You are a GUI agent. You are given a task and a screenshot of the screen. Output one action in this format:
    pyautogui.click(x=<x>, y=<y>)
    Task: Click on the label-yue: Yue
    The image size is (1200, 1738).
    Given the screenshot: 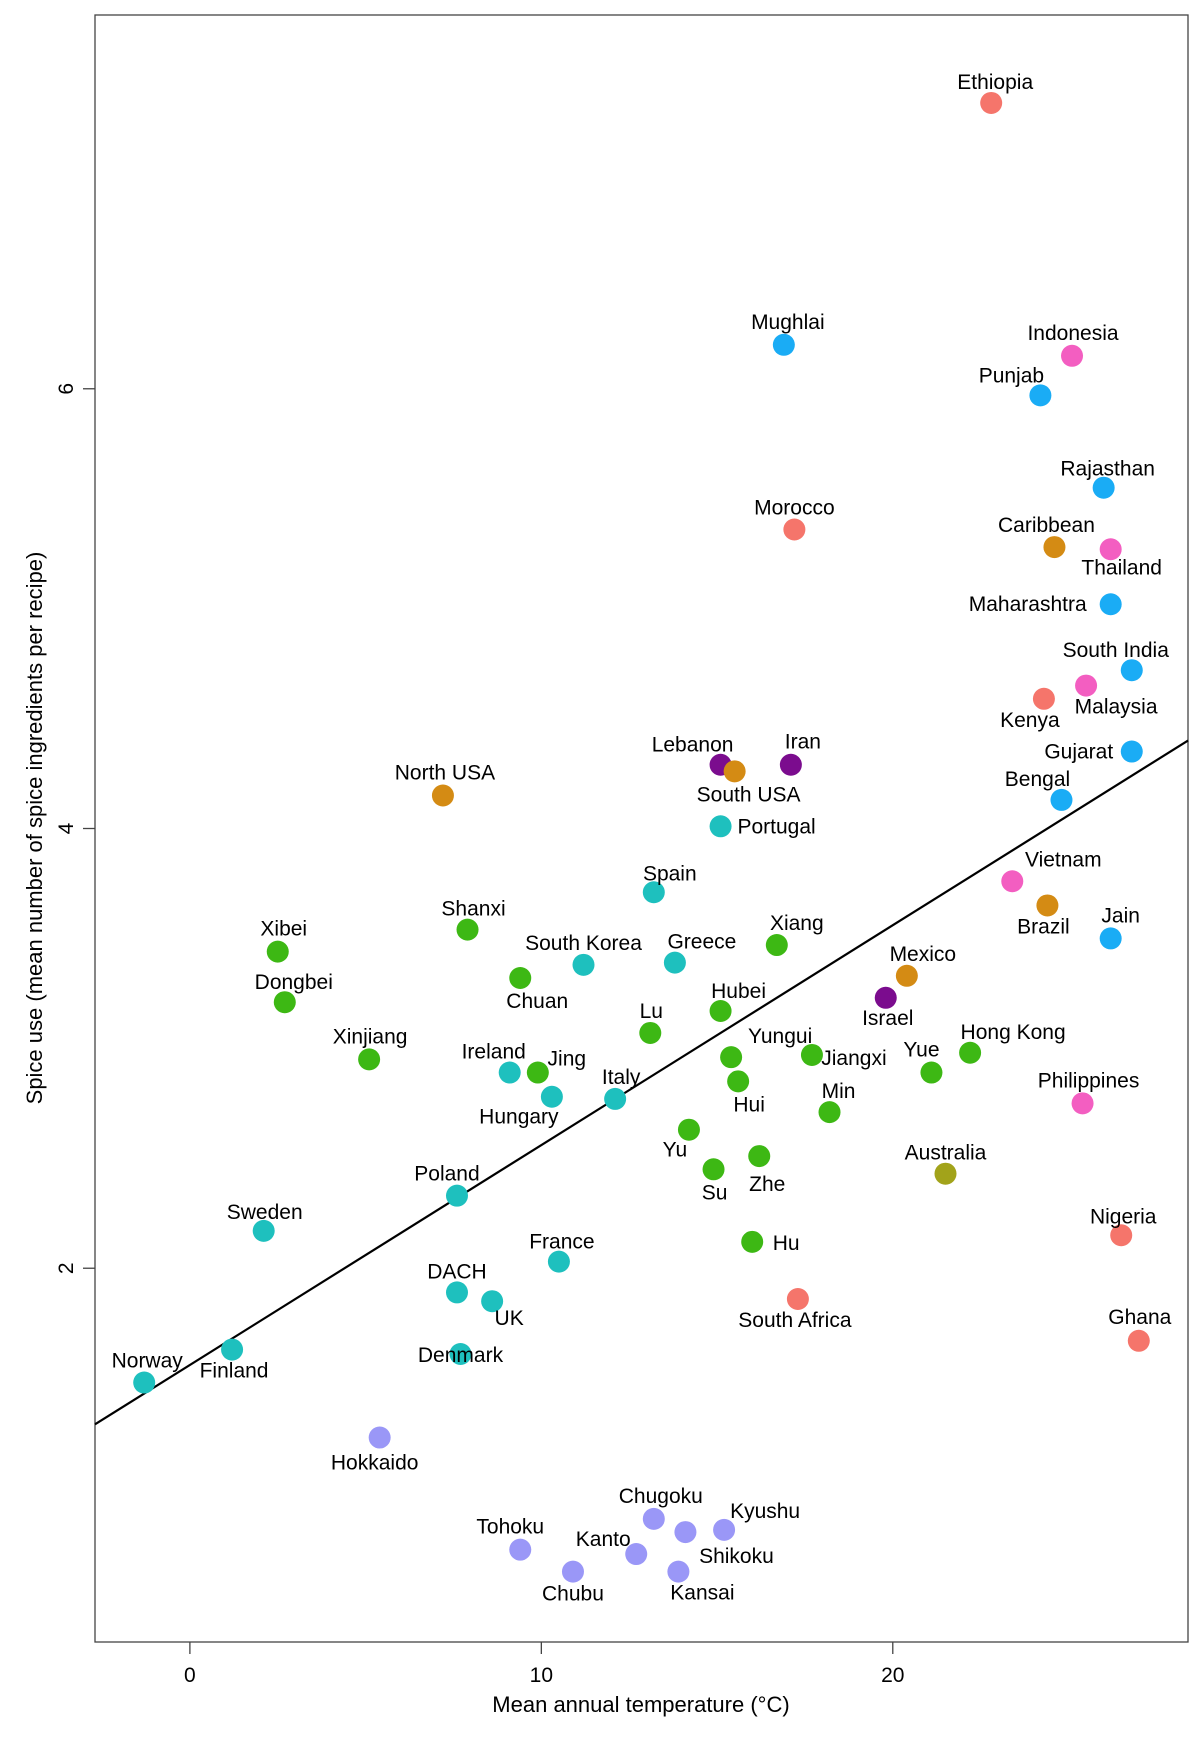 What is the action you would take?
    pyautogui.click(x=921, y=1050)
    